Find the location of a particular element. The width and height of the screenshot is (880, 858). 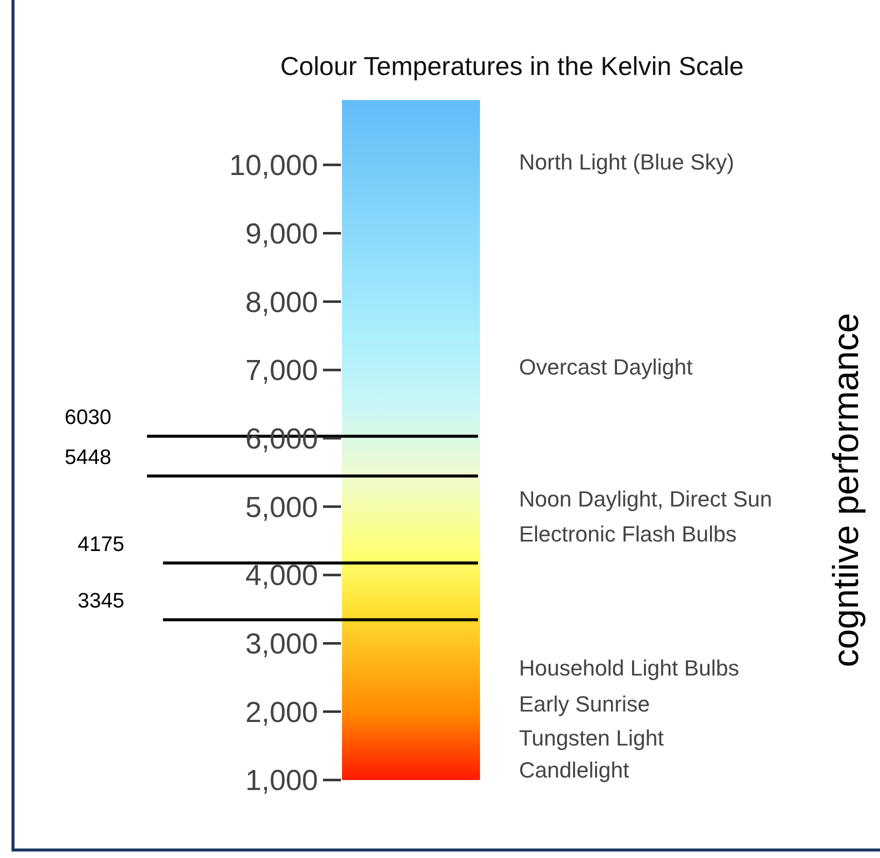

ref-line-label: 5448 is located at coordinates (88, 458).